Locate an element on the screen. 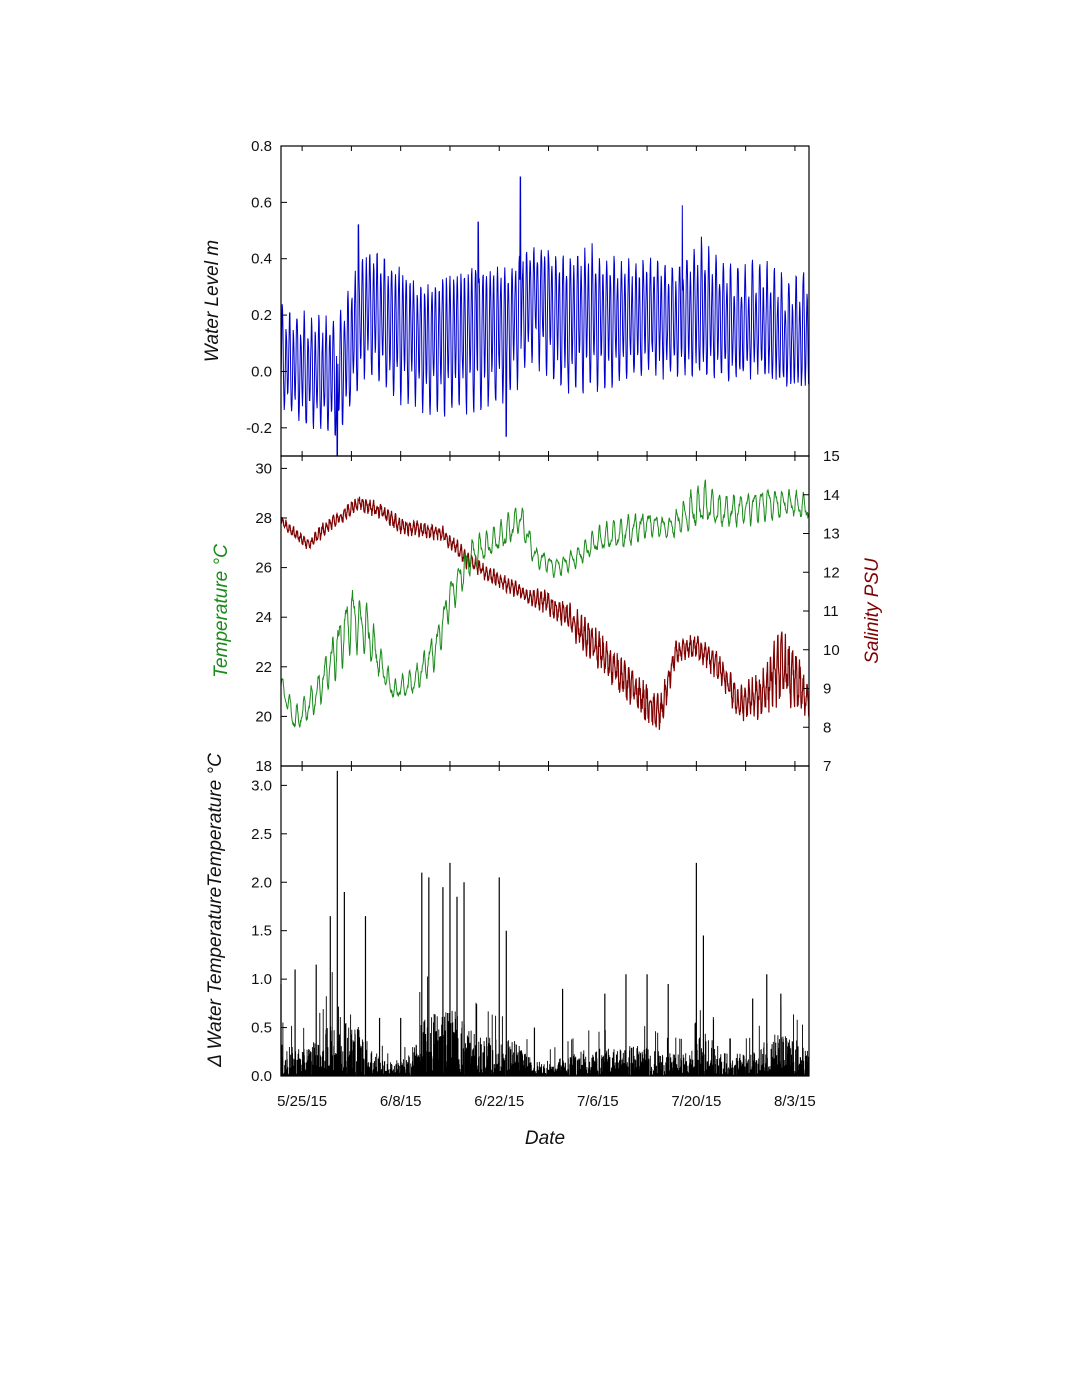 This screenshot has height=1386, width=1071. delta-temperature-y-axis: 0.0 0.5 1.0 1.5 2.0 2.5 3.0 is located at coordinates (269, 931).